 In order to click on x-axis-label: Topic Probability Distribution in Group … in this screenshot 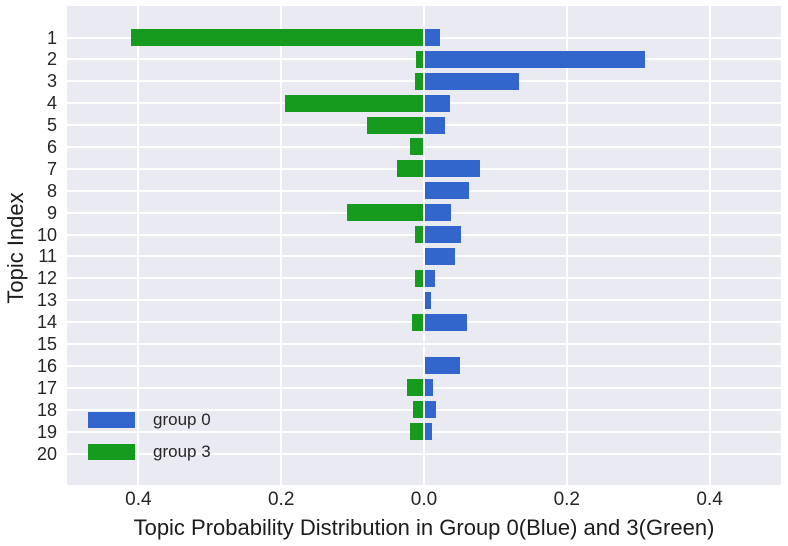, I will do `click(424, 527)`.